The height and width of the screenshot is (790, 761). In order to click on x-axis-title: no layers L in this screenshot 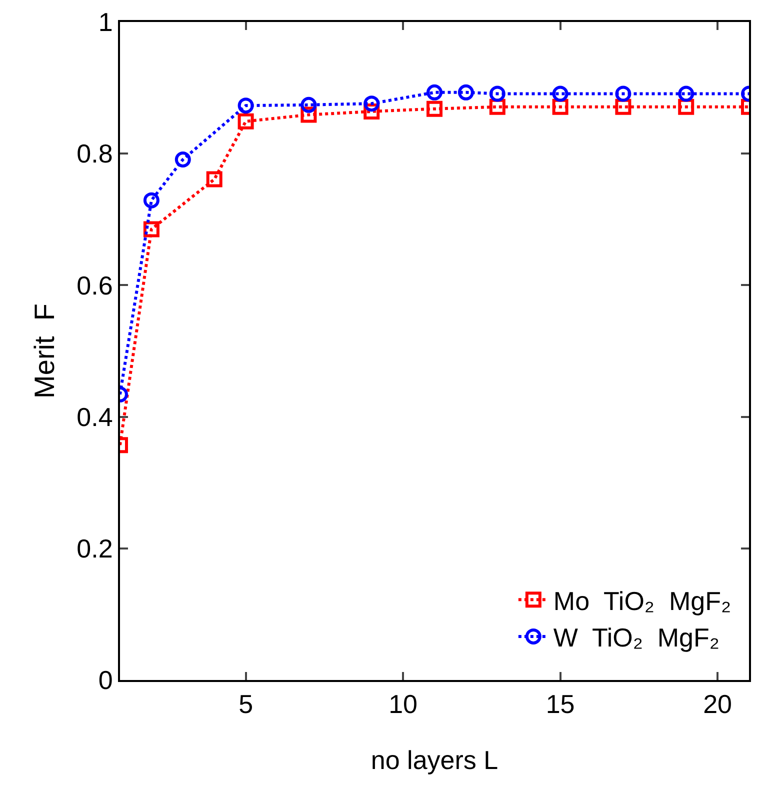, I will do `click(434, 760)`.